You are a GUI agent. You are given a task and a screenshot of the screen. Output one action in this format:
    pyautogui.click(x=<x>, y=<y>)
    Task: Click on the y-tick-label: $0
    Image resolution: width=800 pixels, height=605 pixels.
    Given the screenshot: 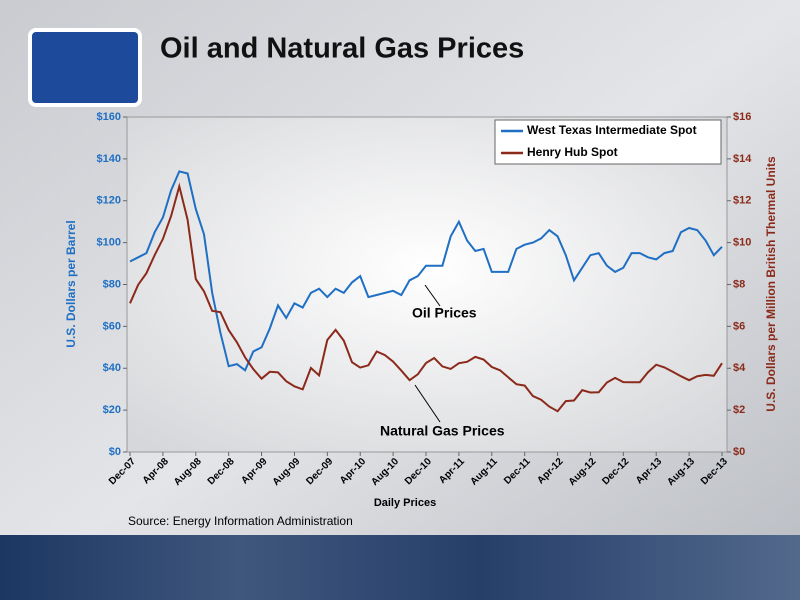 What is the action you would take?
    pyautogui.click(x=115, y=452)
    